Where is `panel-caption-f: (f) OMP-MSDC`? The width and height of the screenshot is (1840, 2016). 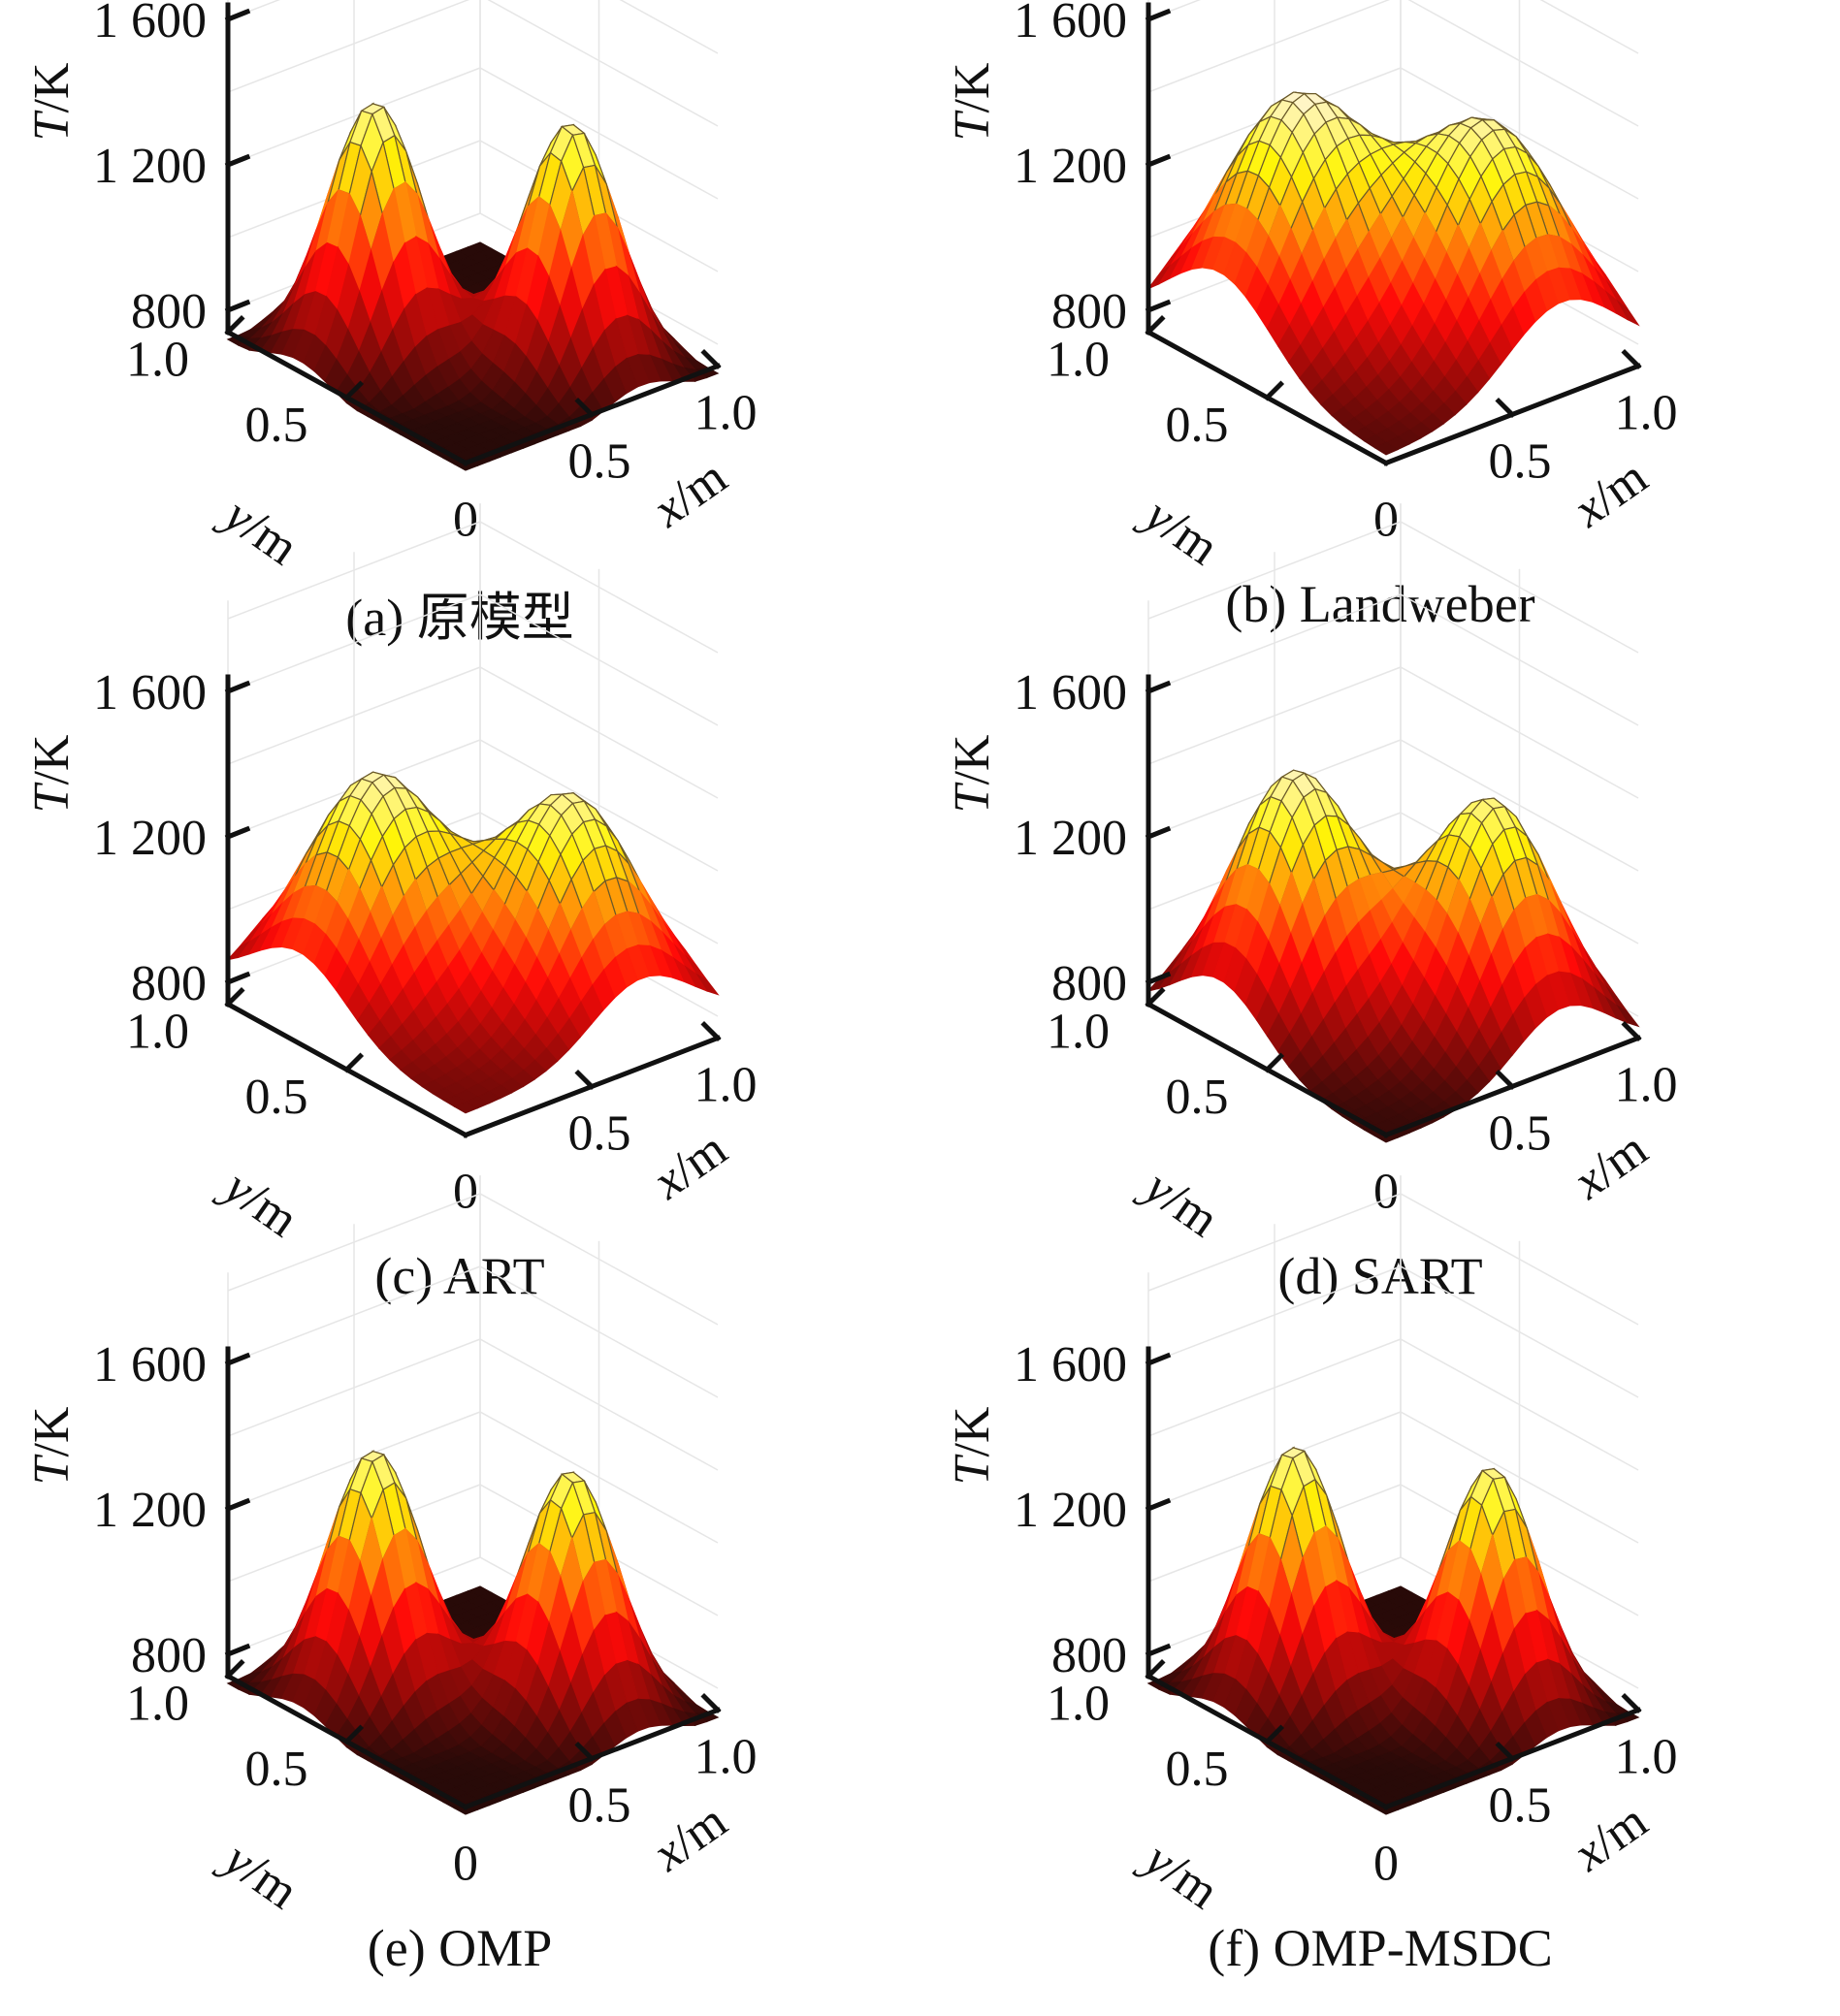
panel-caption-f: (f) OMP-MSDC is located at coordinates (1380, 1948).